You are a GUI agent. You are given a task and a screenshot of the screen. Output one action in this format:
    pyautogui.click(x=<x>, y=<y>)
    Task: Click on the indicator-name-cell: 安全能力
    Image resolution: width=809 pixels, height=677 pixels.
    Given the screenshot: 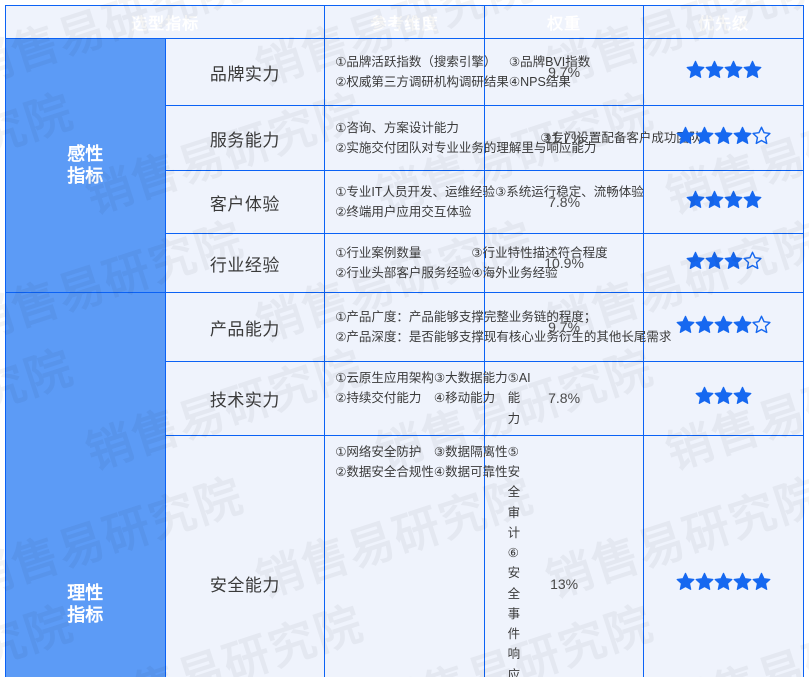 What is the action you would take?
    pyautogui.click(x=245, y=555)
    